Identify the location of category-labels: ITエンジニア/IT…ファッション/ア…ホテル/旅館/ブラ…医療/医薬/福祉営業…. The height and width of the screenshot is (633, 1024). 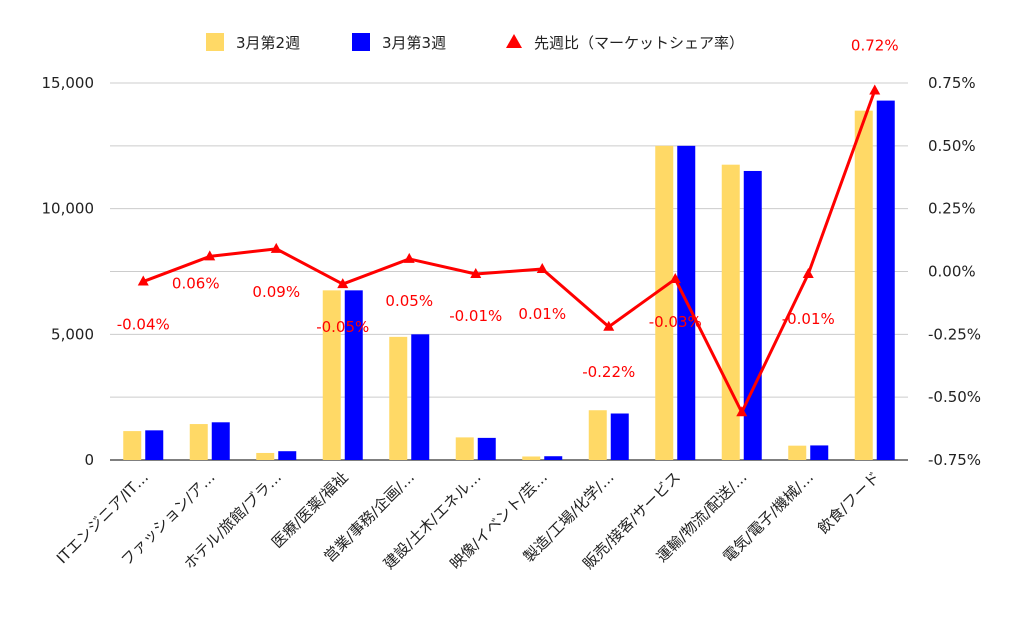
(468, 520).